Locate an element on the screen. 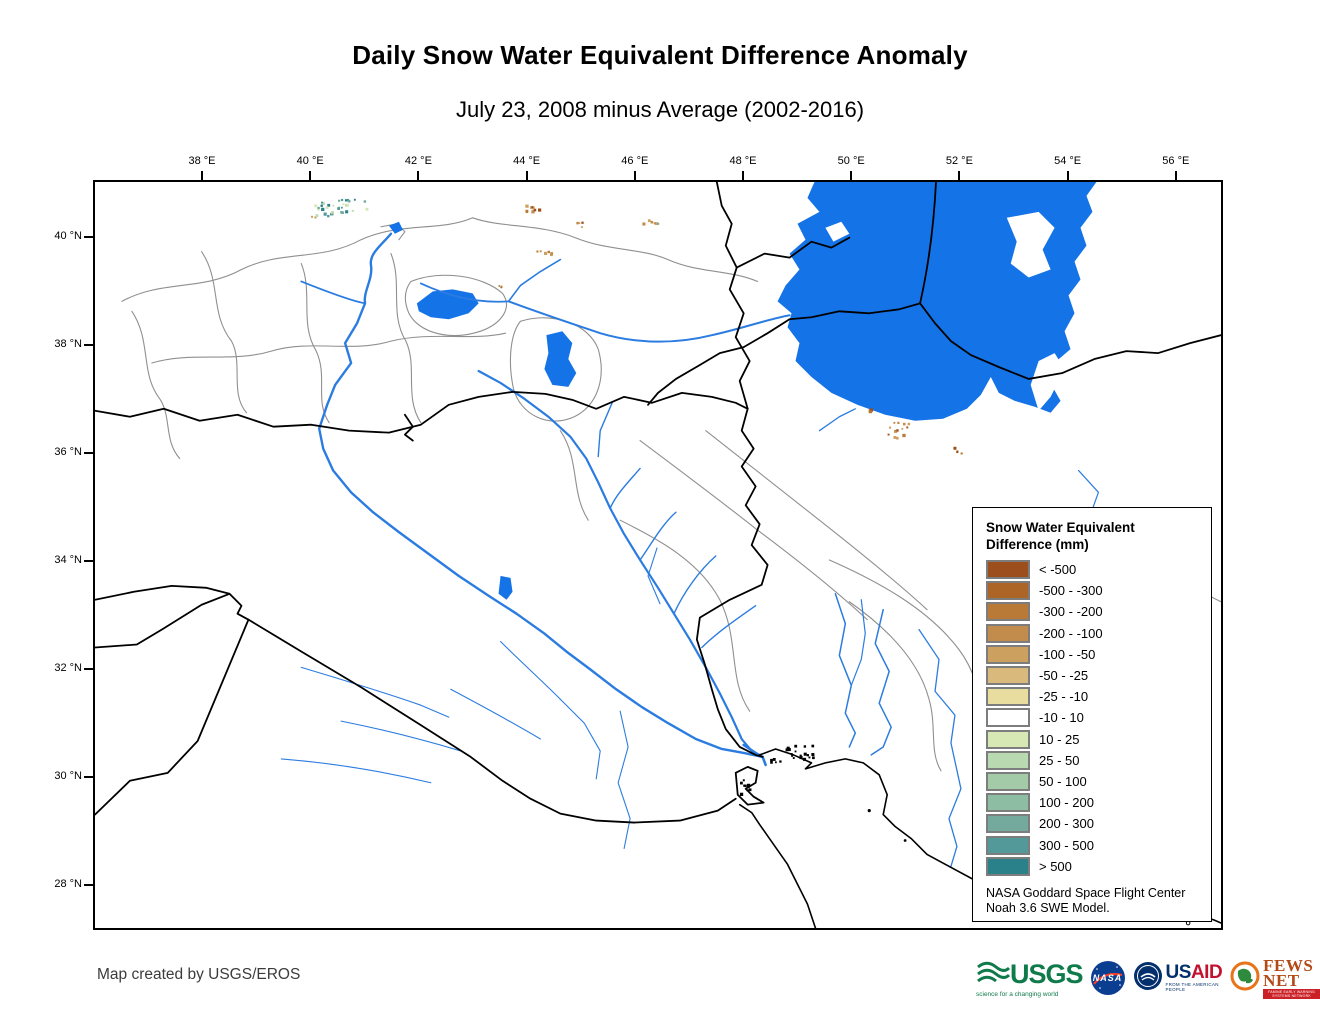 Image resolution: width=1320 pixels, height=1020 pixels. lon-tick-label: 48 °E is located at coordinates (743, 161).